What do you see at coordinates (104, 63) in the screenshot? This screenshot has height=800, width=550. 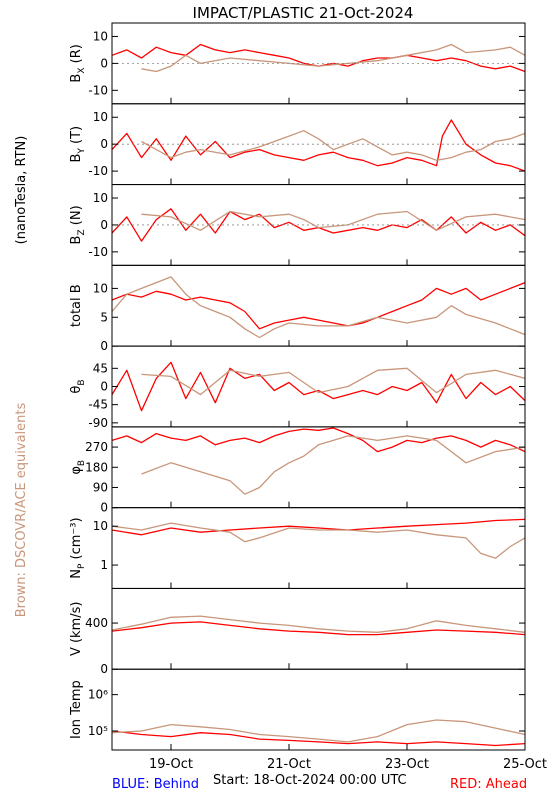 I see `y-tick-label-bx-2: 0` at bounding box center [104, 63].